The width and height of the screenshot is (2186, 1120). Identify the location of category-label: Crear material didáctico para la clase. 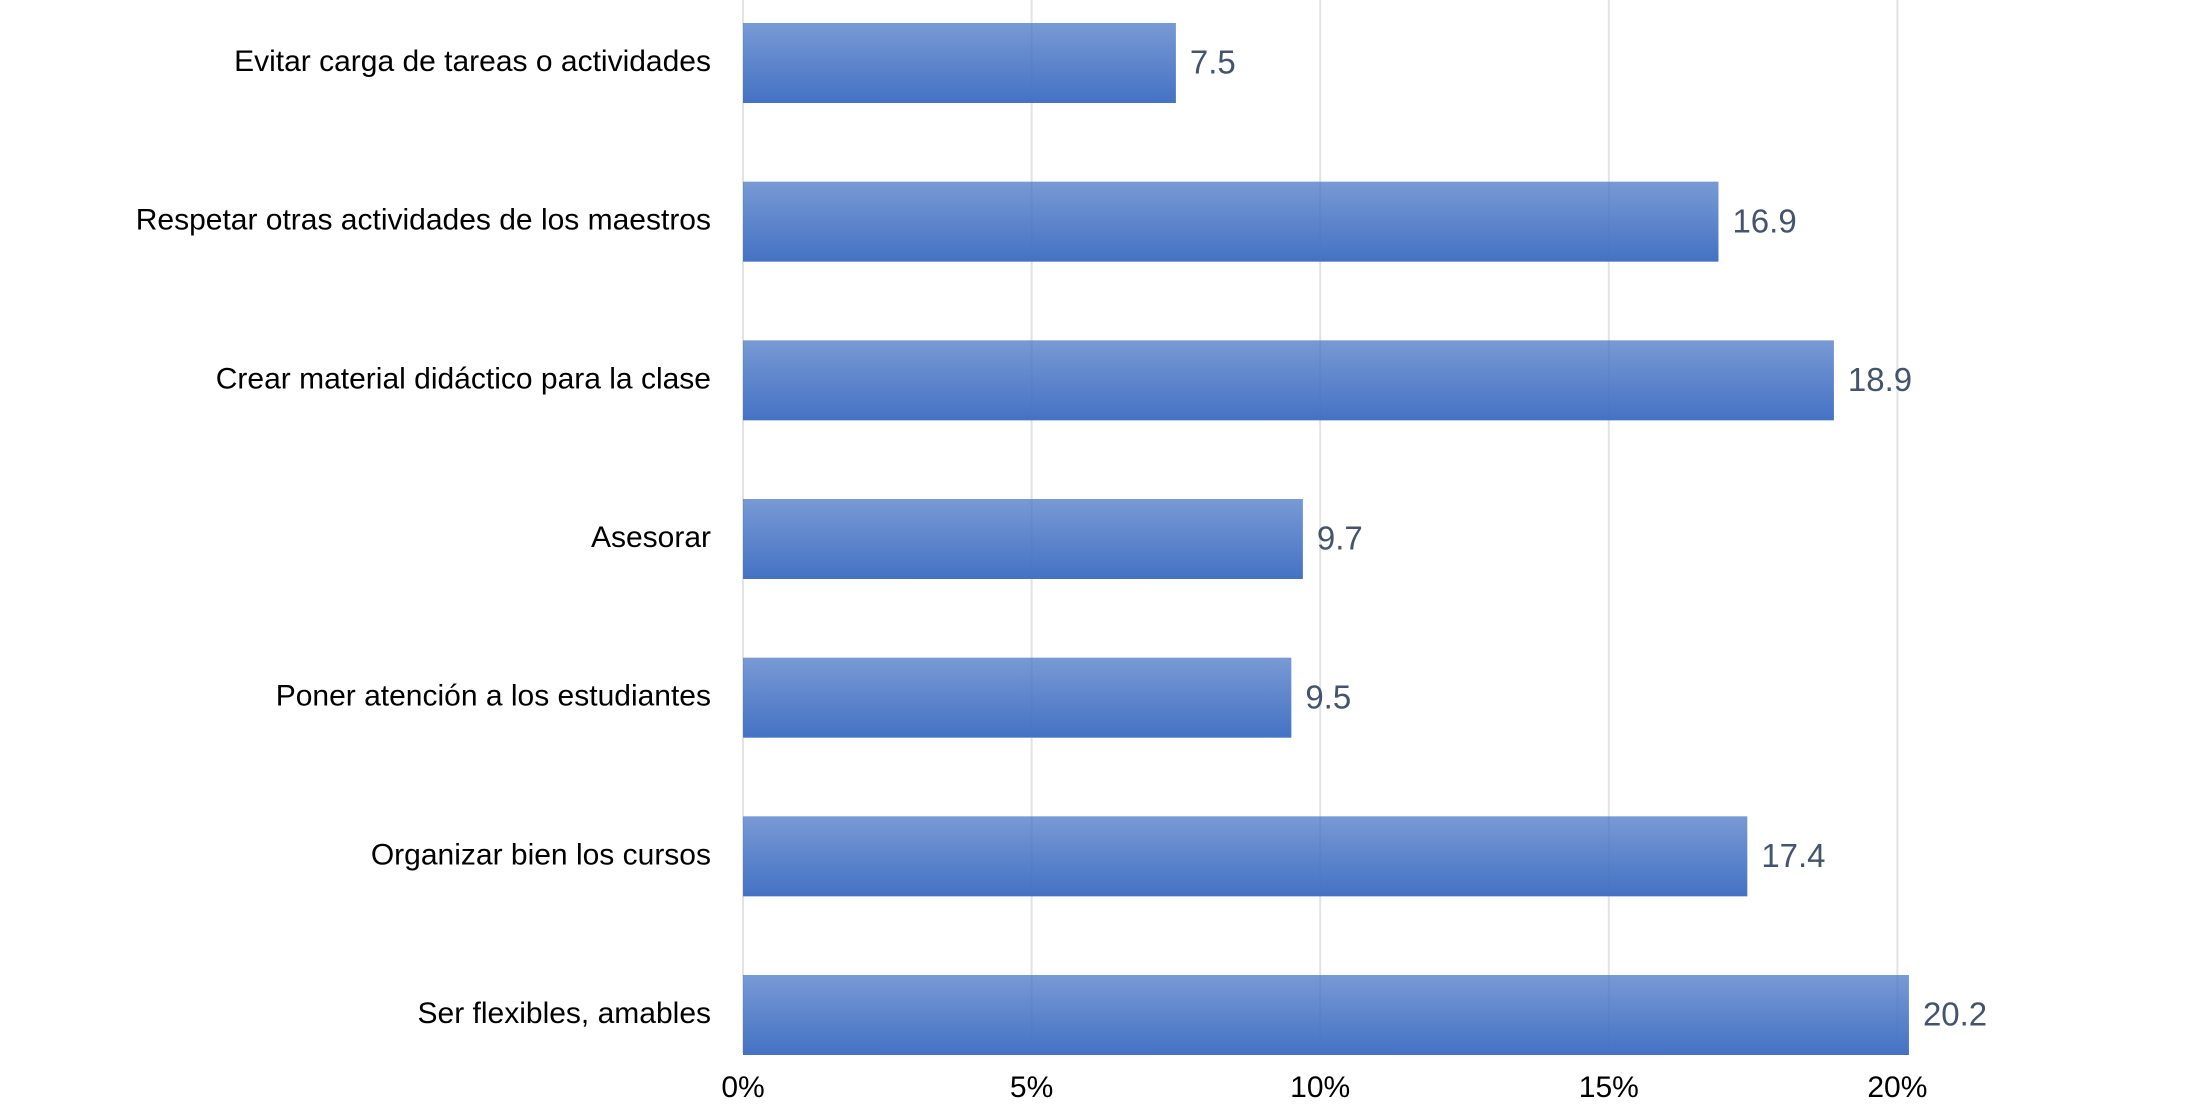
(463, 378).